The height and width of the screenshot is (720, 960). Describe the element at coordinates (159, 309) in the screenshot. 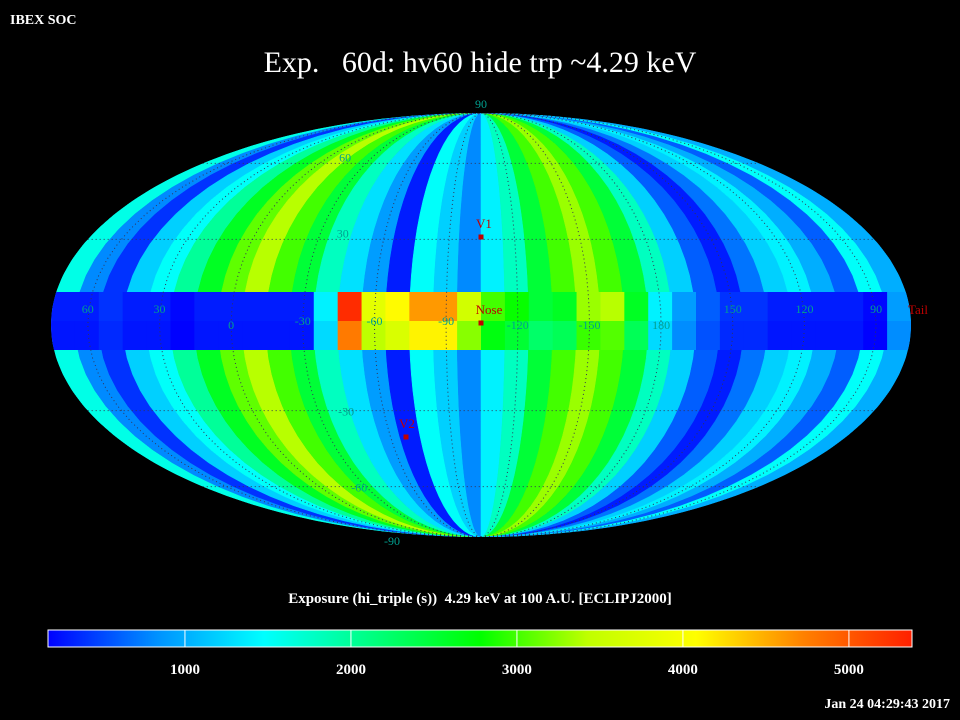

I see `longitude-label: 30` at that location.